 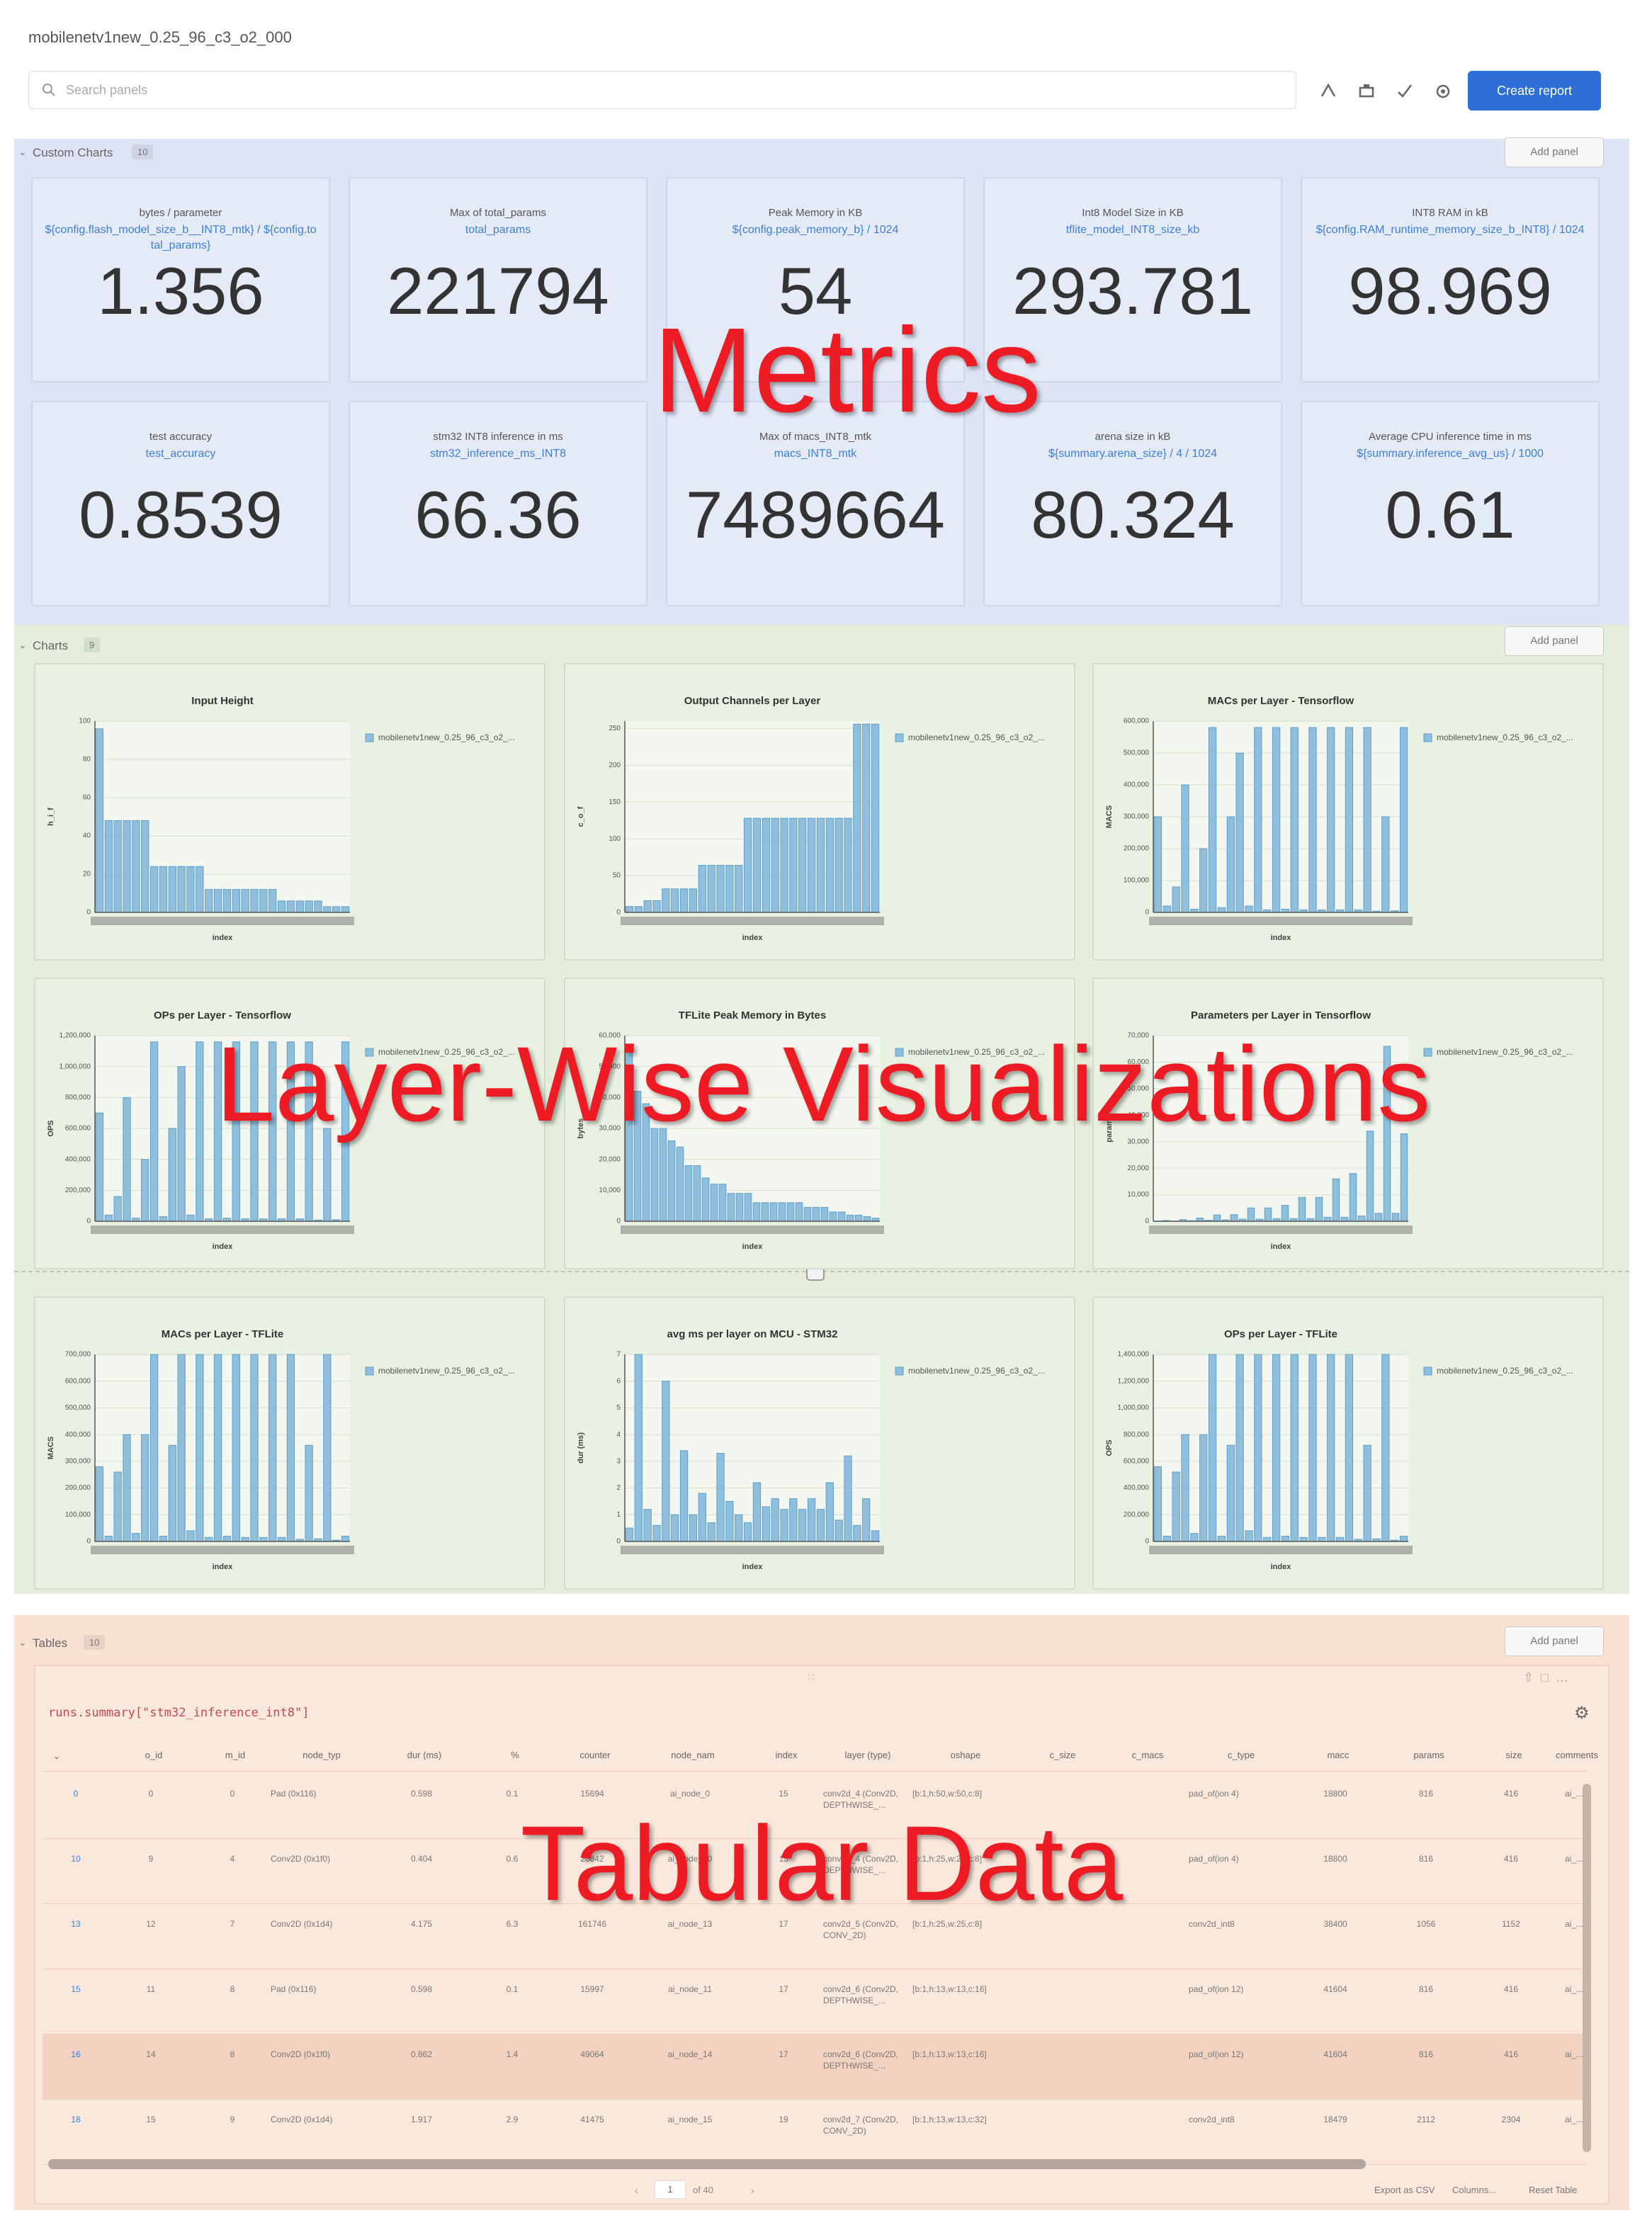 What do you see at coordinates (637, 2190) in the screenshot?
I see `page-prev: ‹` at bounding box center [637, 2190].